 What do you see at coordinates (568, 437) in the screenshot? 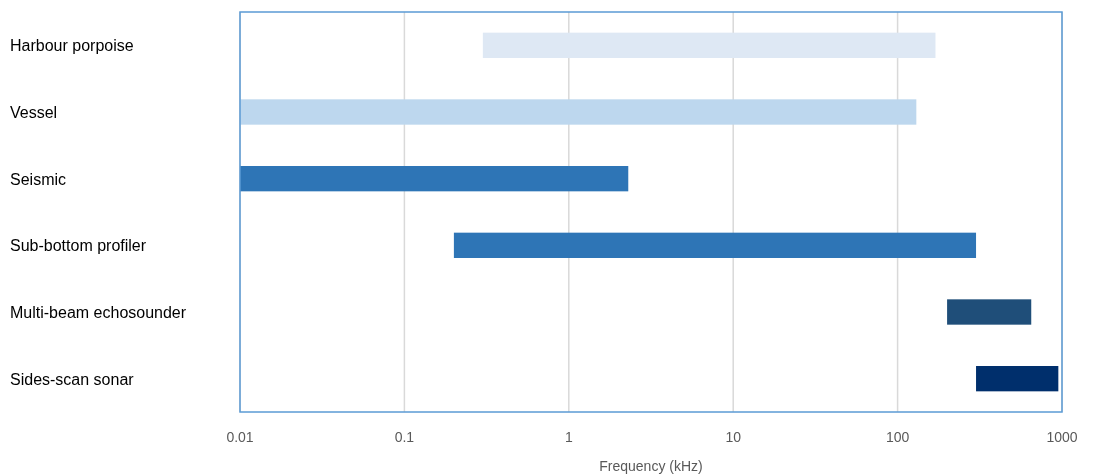
I see `x-tick-label: 1` at bounding box center [568, 437].